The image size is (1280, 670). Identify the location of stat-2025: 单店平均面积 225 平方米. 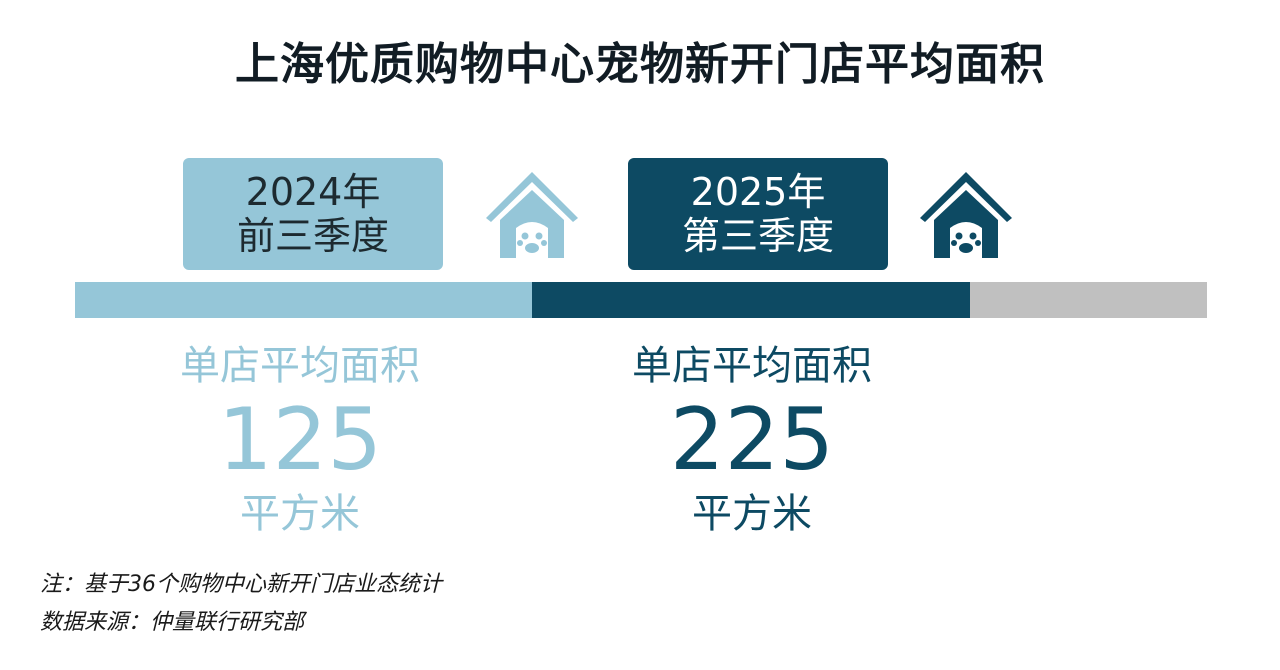
(752, 440).